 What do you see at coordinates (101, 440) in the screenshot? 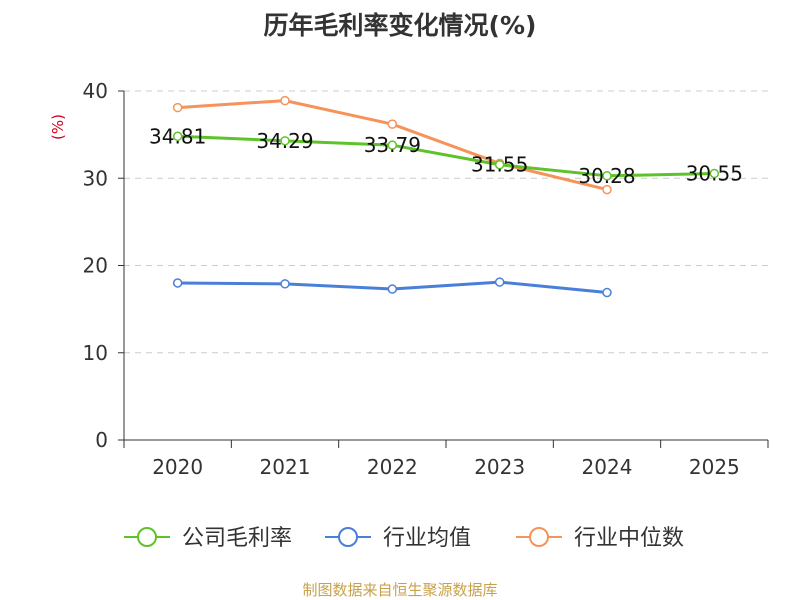
I see `y-tick-label: 0` at bounding box center [101, 440].